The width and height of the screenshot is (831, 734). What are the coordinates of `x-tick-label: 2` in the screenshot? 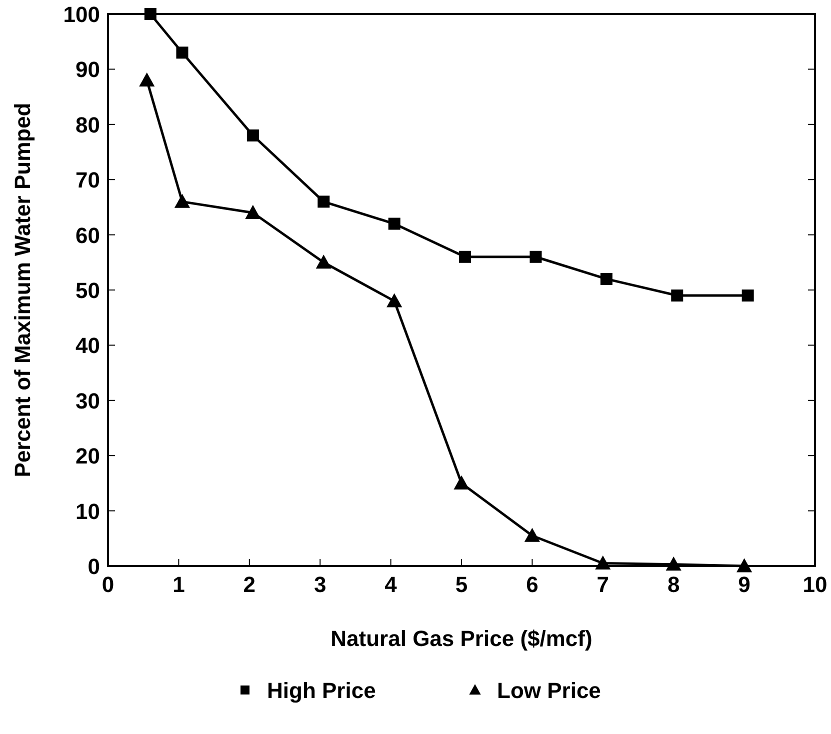 It's located at (249, 584).